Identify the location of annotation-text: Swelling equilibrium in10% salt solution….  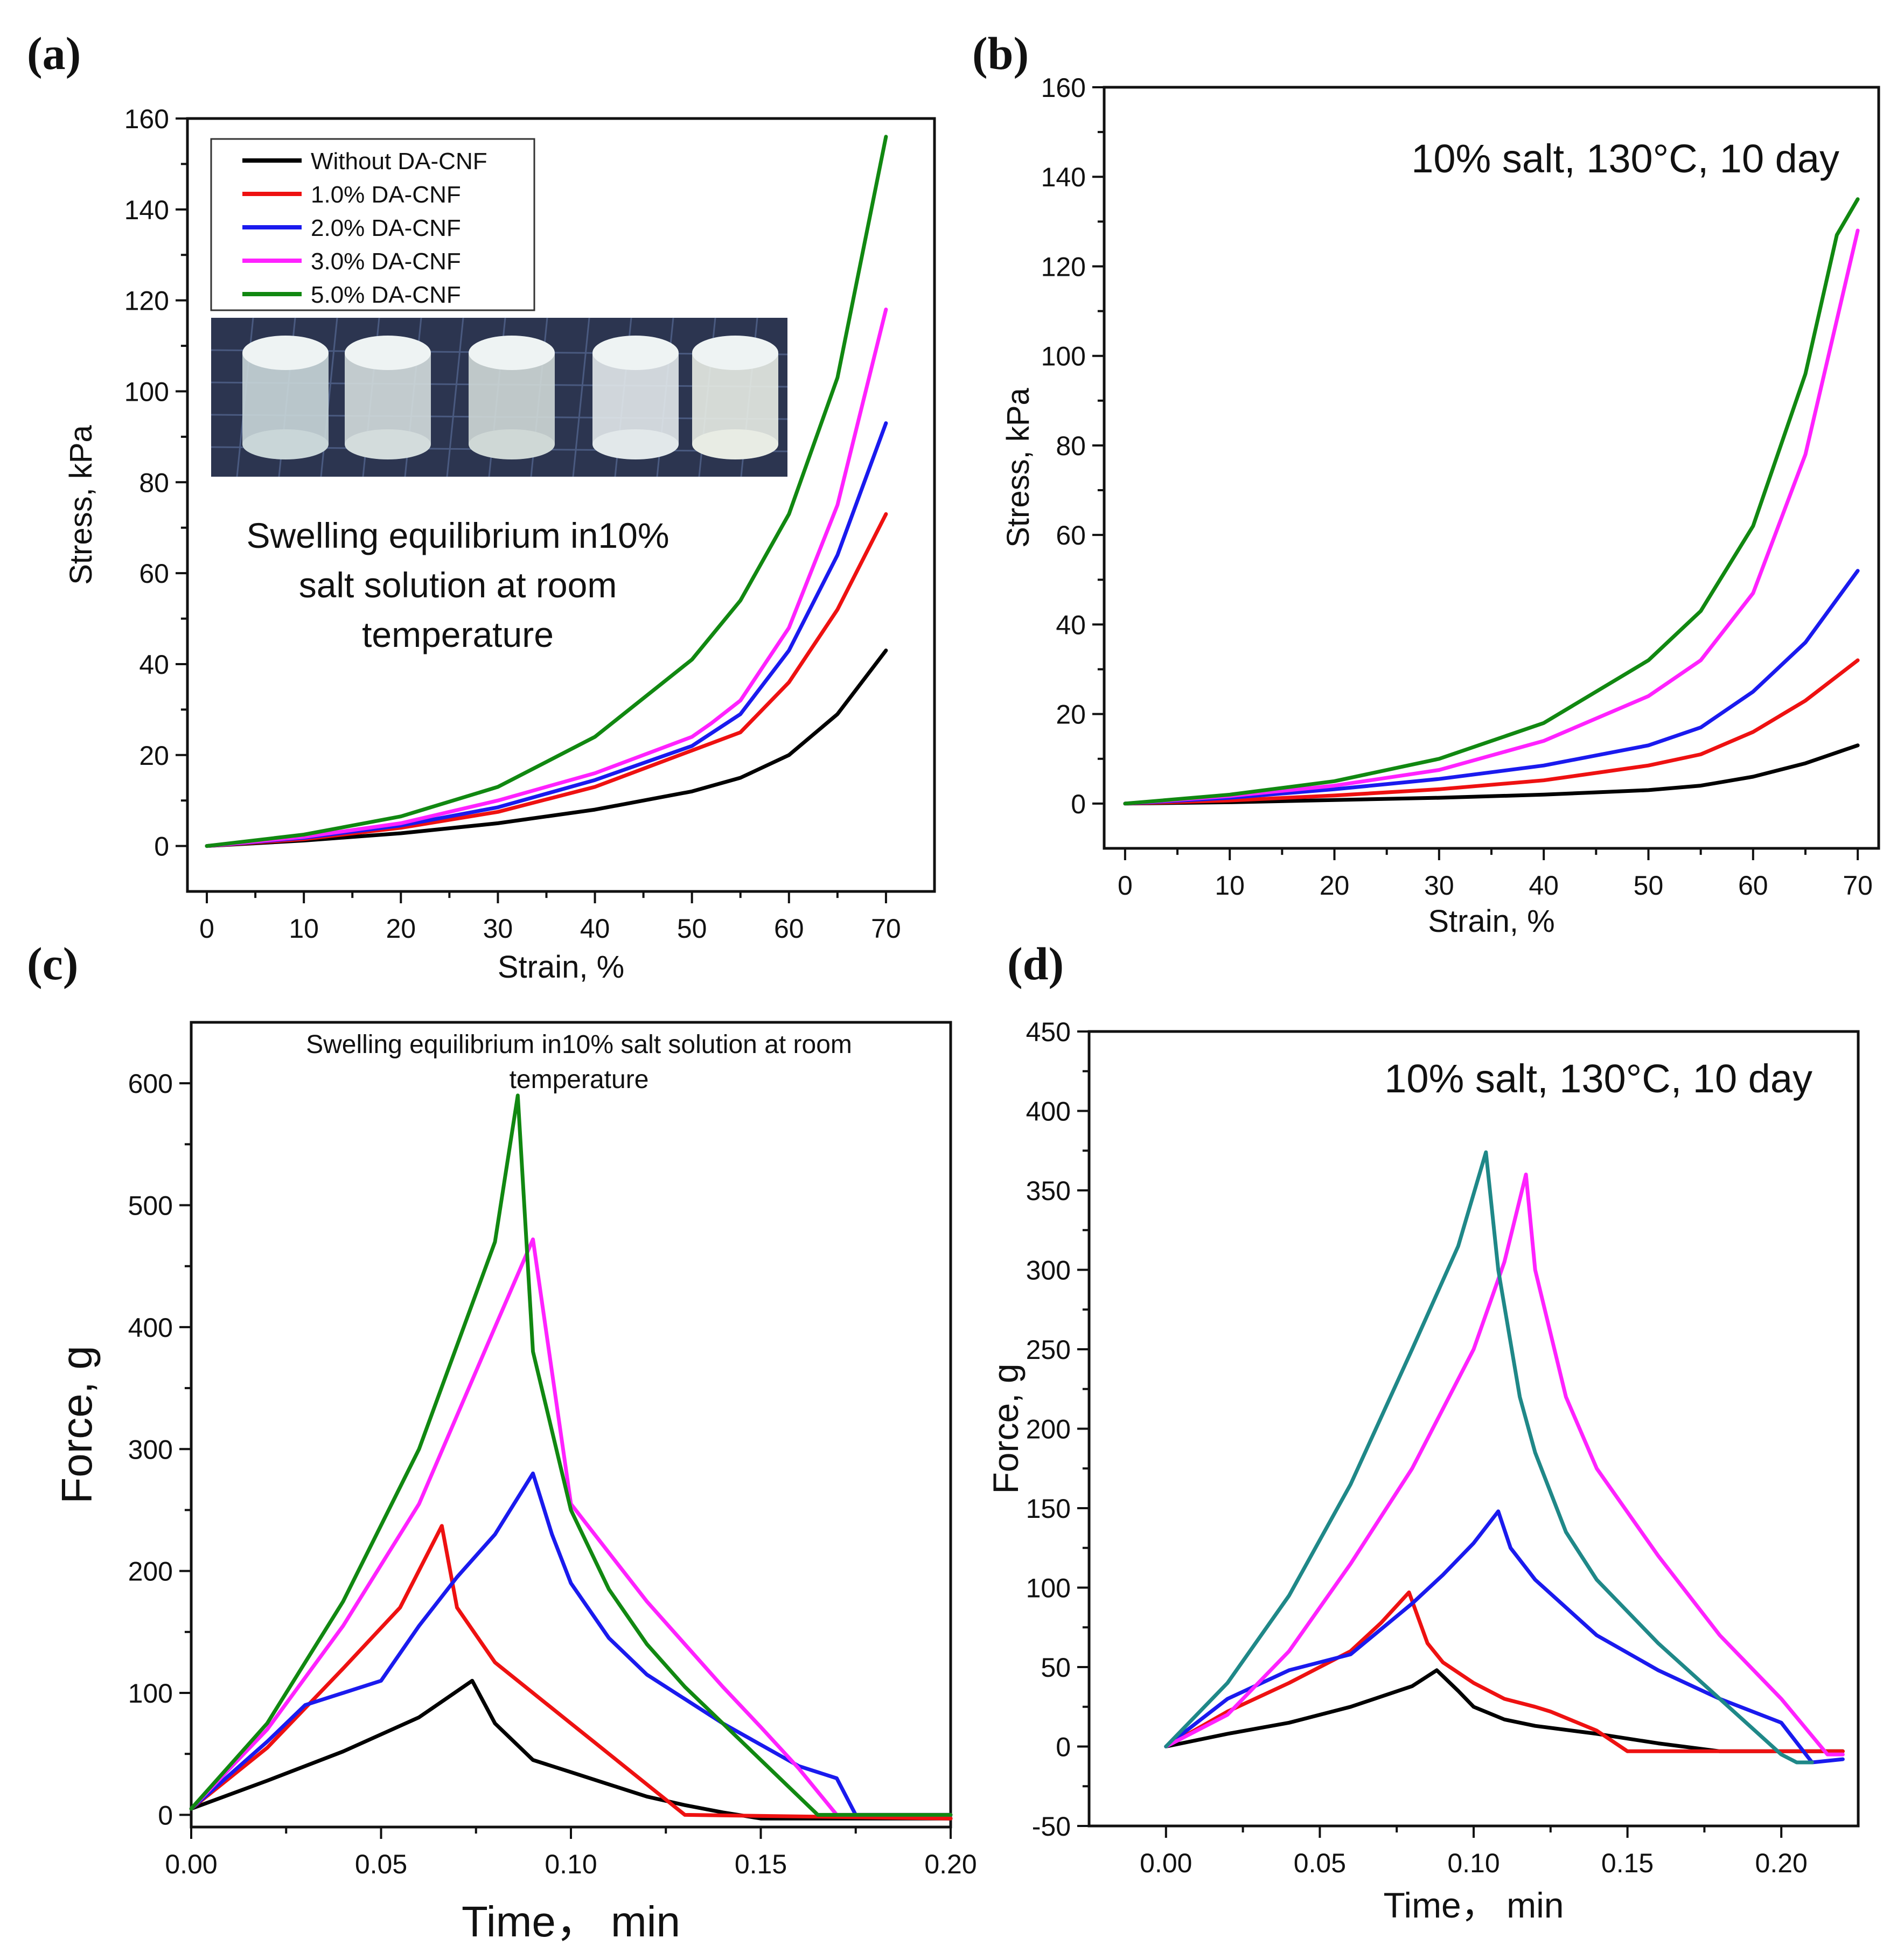
(579, 1044).